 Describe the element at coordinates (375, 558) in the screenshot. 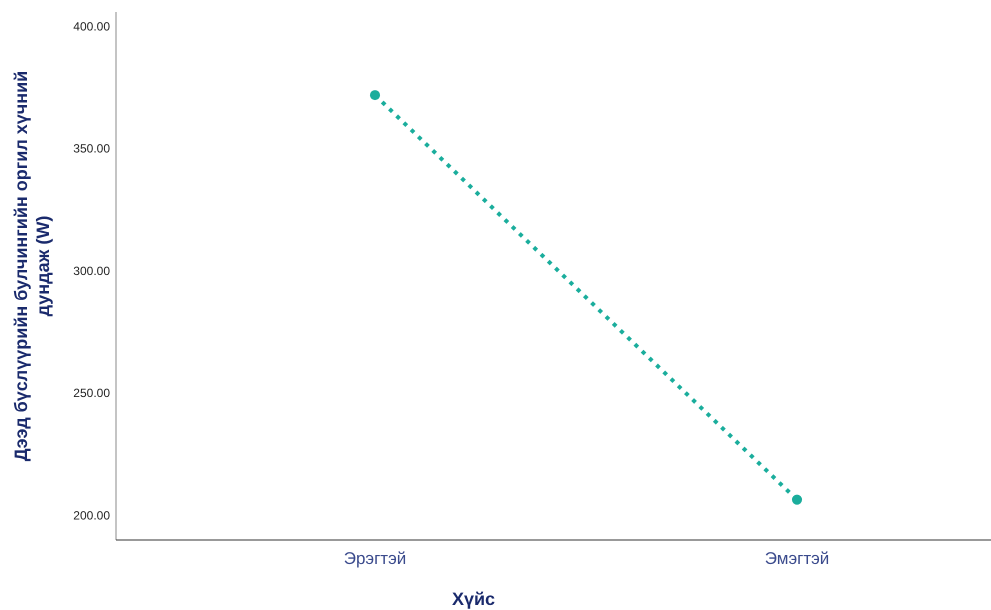

I see `x-tick-label: Эрэгтэй` at that location.